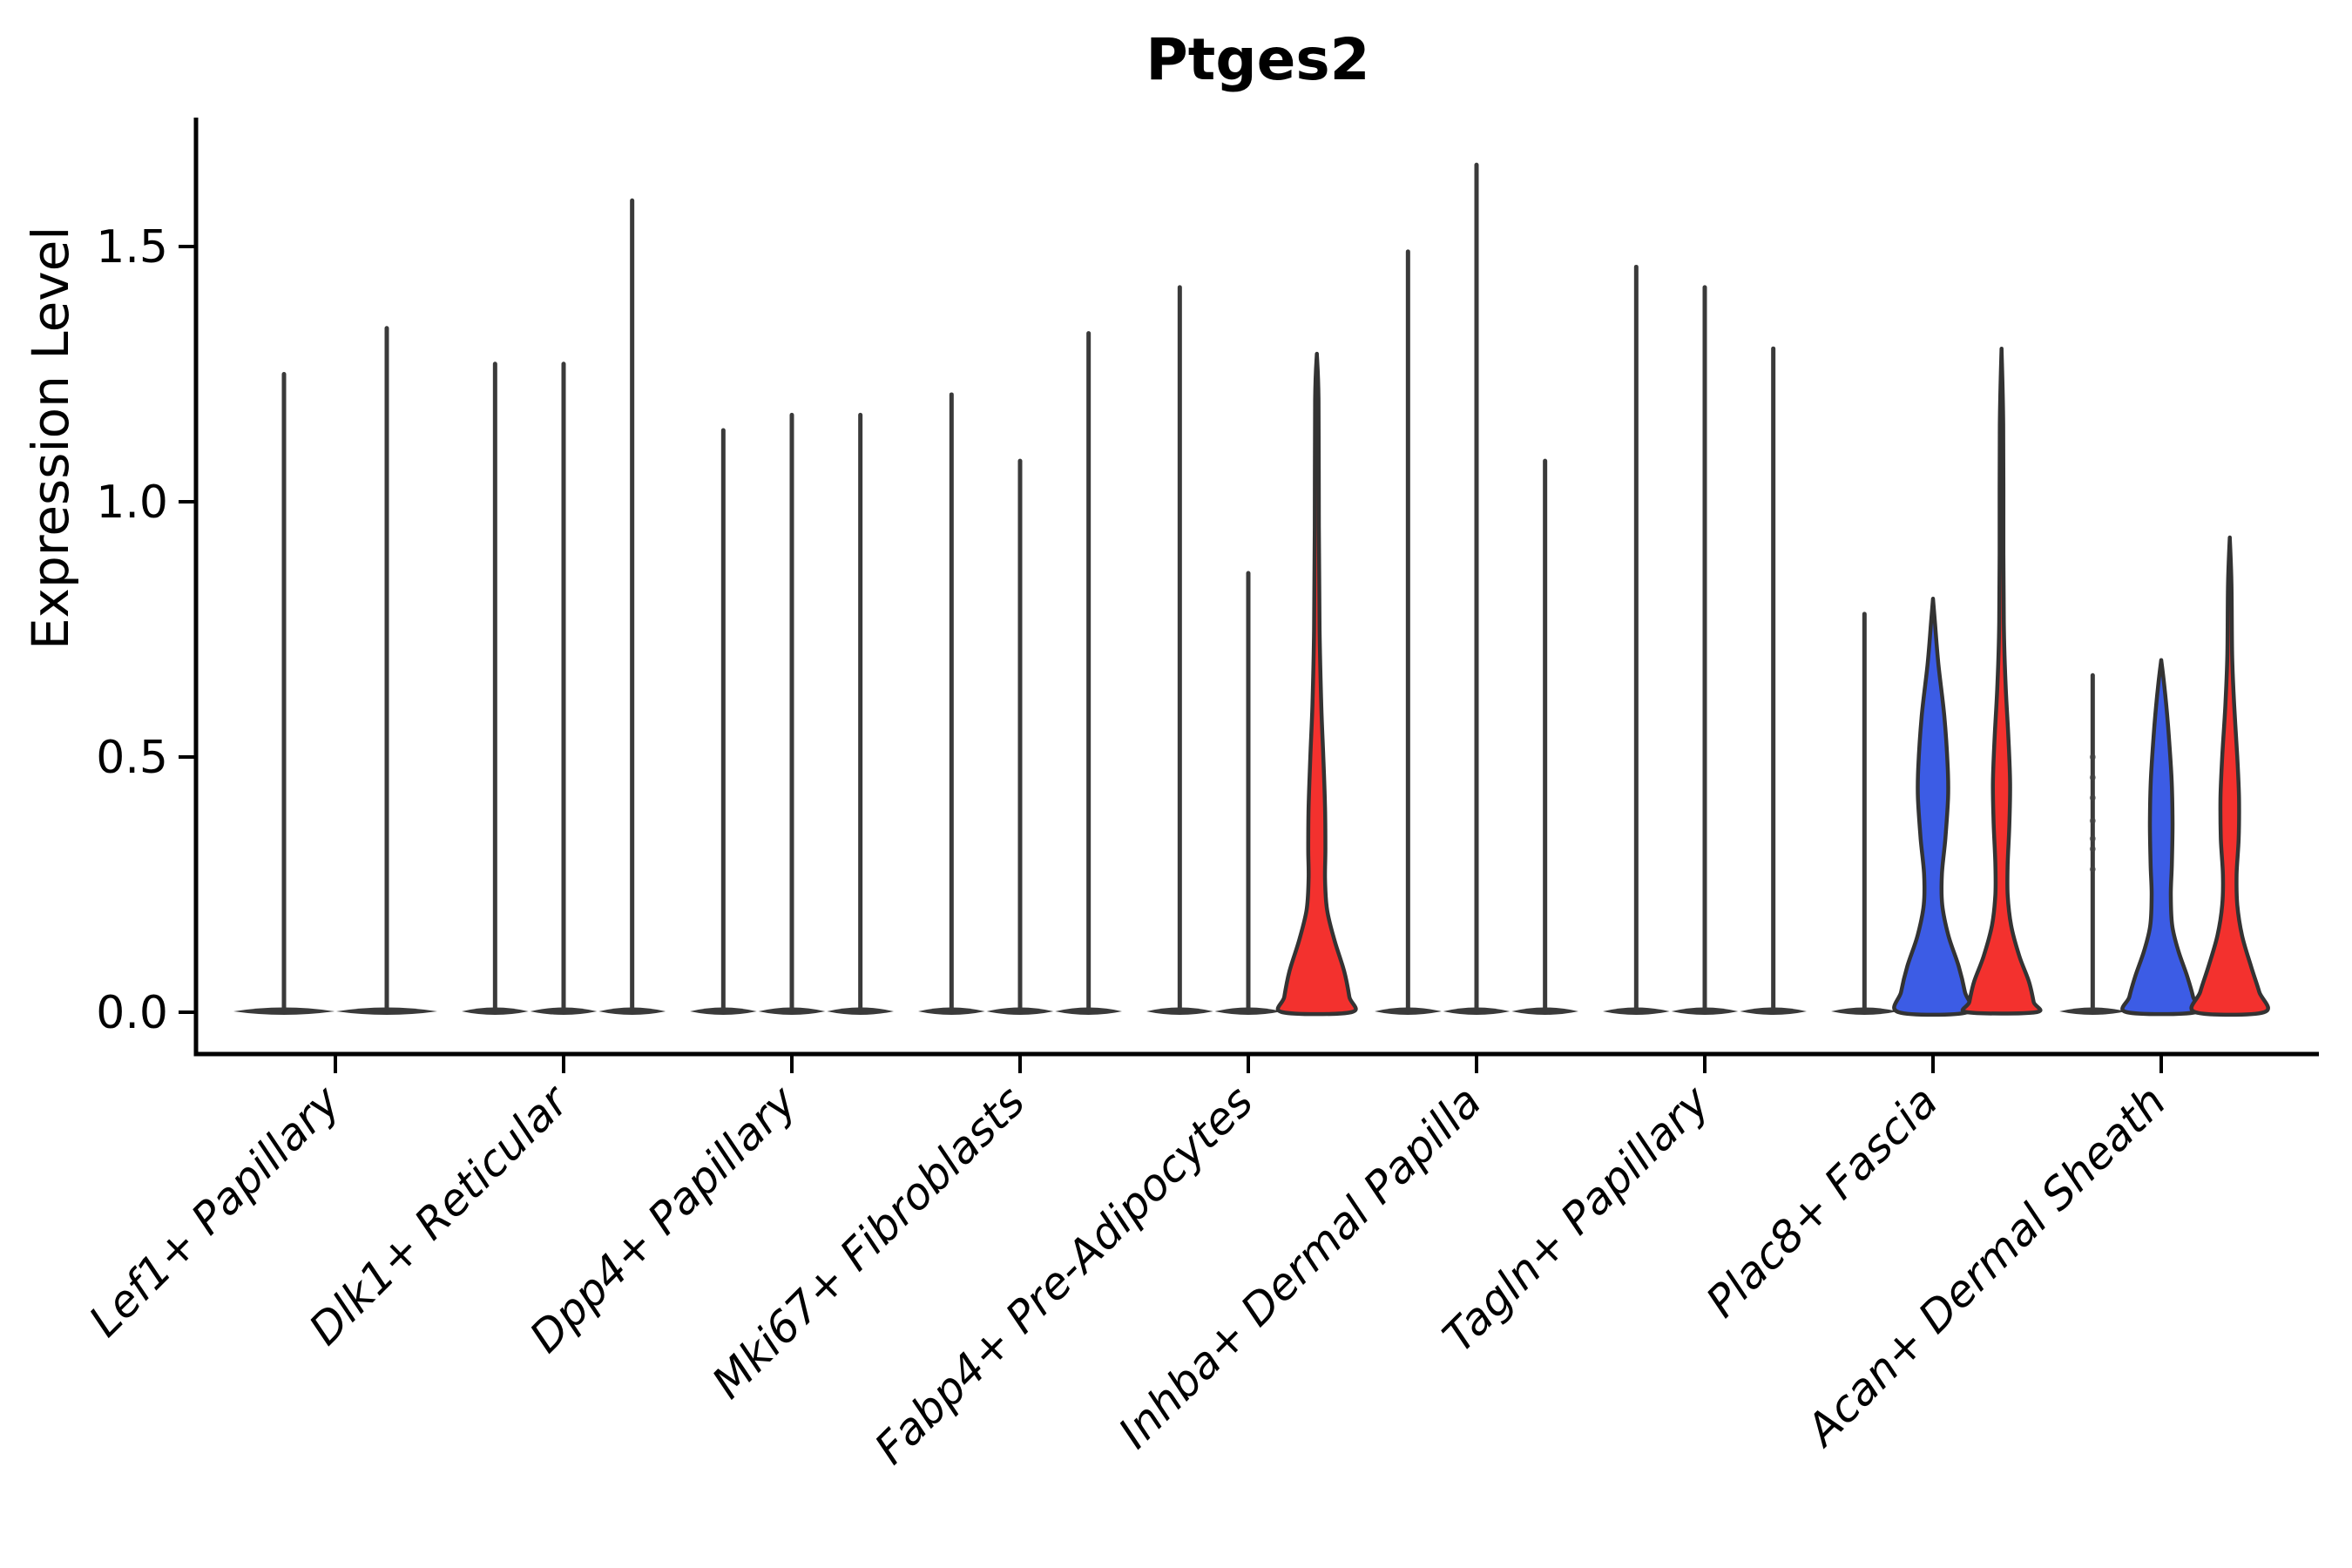 The width and height of the screenshot is (2352, 1568). I want to click on chart-title: Ptges2, so click(1258, 59).